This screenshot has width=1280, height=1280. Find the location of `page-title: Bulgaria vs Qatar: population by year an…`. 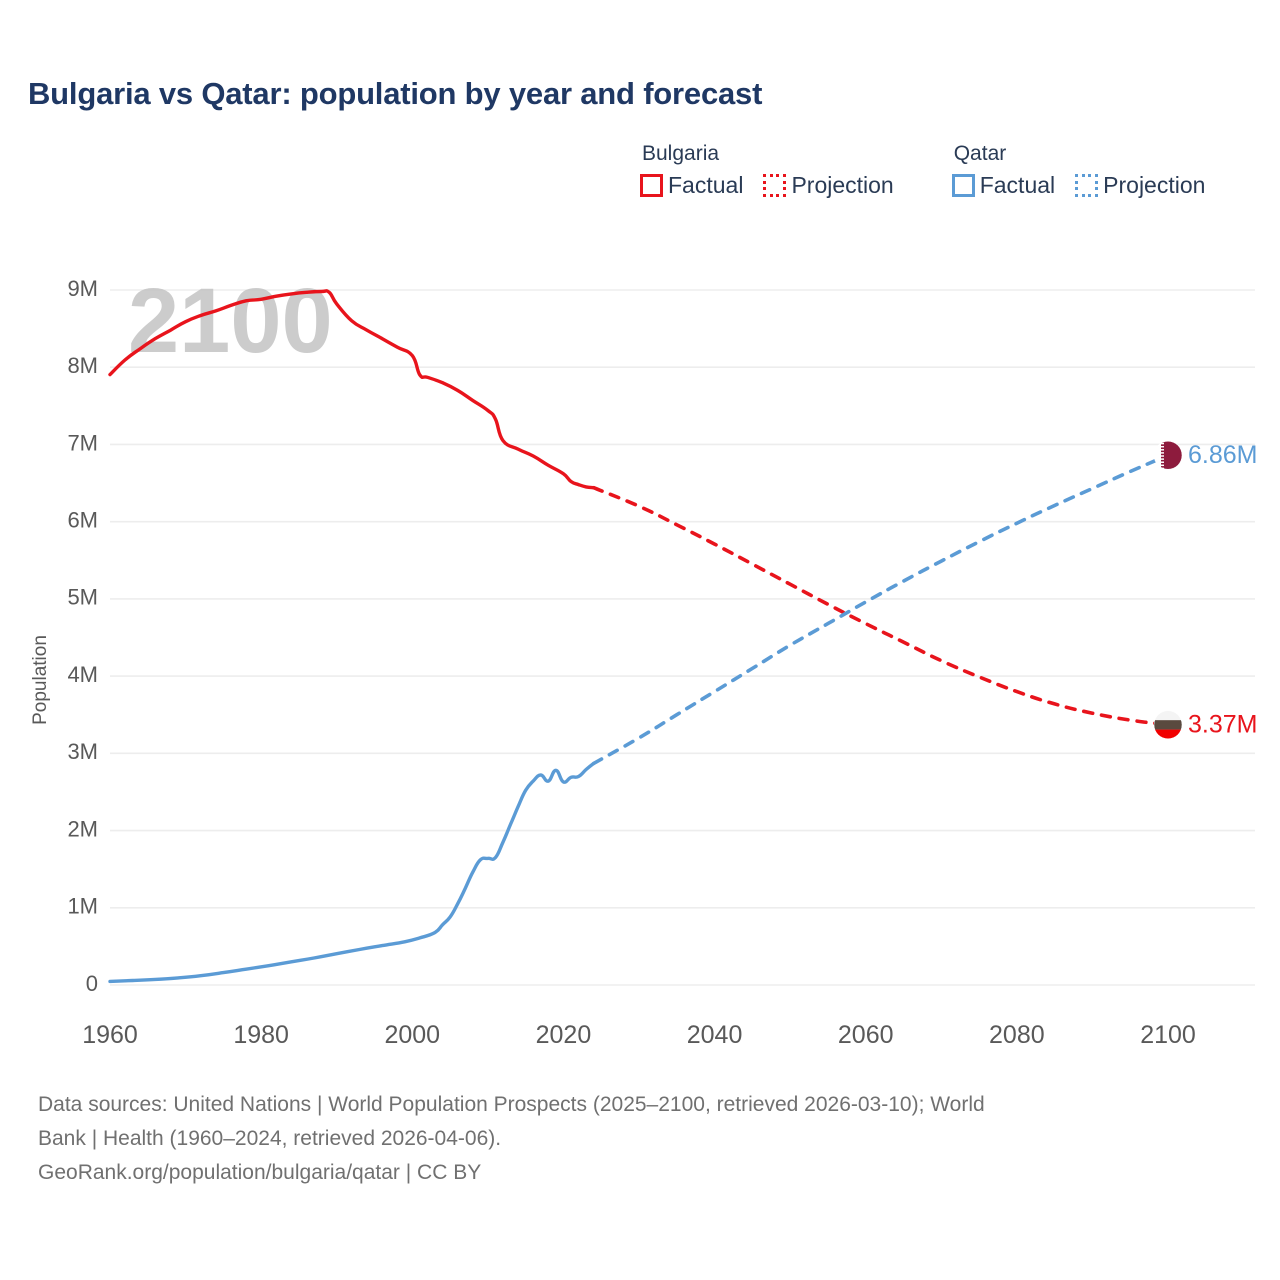

page-title: Bulgaria vs Qatar: population by year an… is located at coordinates (395, 93).